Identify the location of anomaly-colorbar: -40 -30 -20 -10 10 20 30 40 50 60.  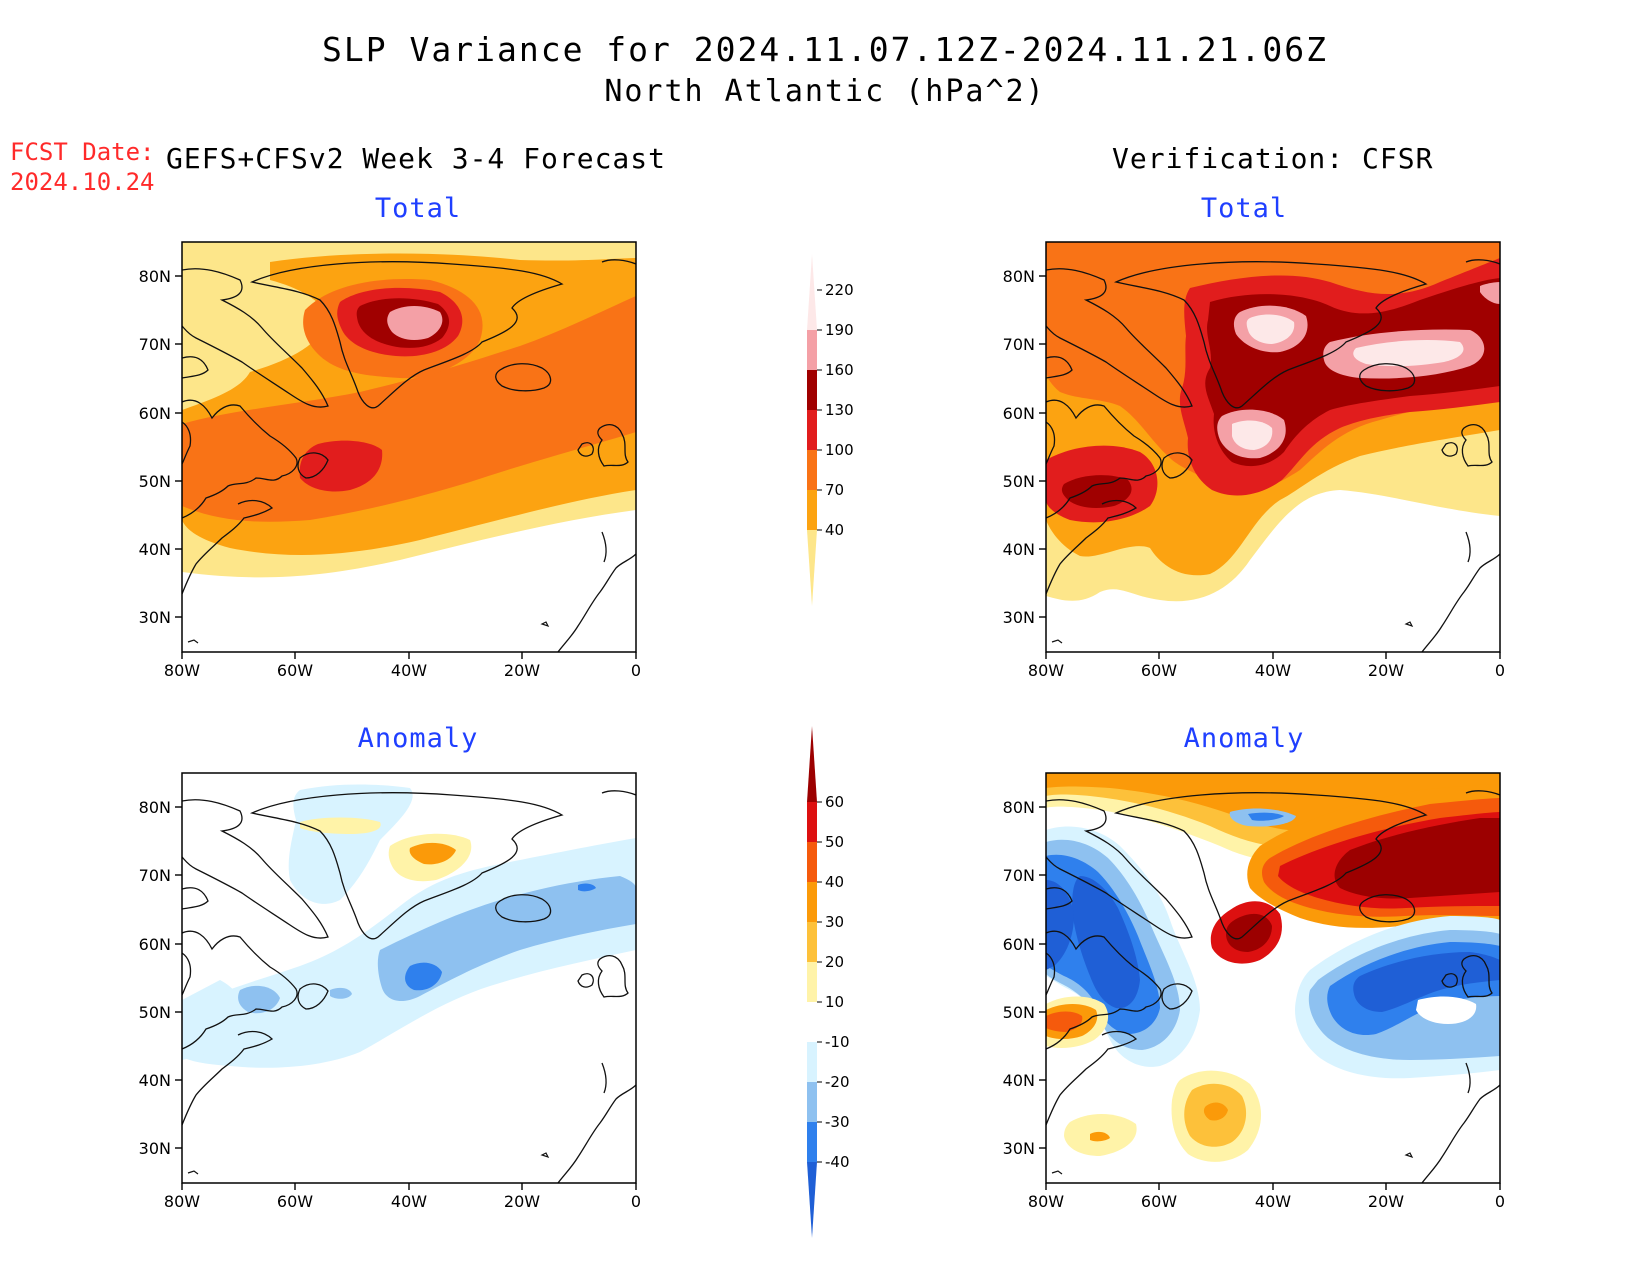
(828, 982).